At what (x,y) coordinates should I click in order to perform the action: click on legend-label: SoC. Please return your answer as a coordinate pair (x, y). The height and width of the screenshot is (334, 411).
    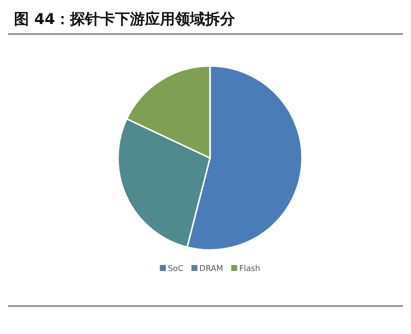
    Looking at the image, I should click on (176, 268).